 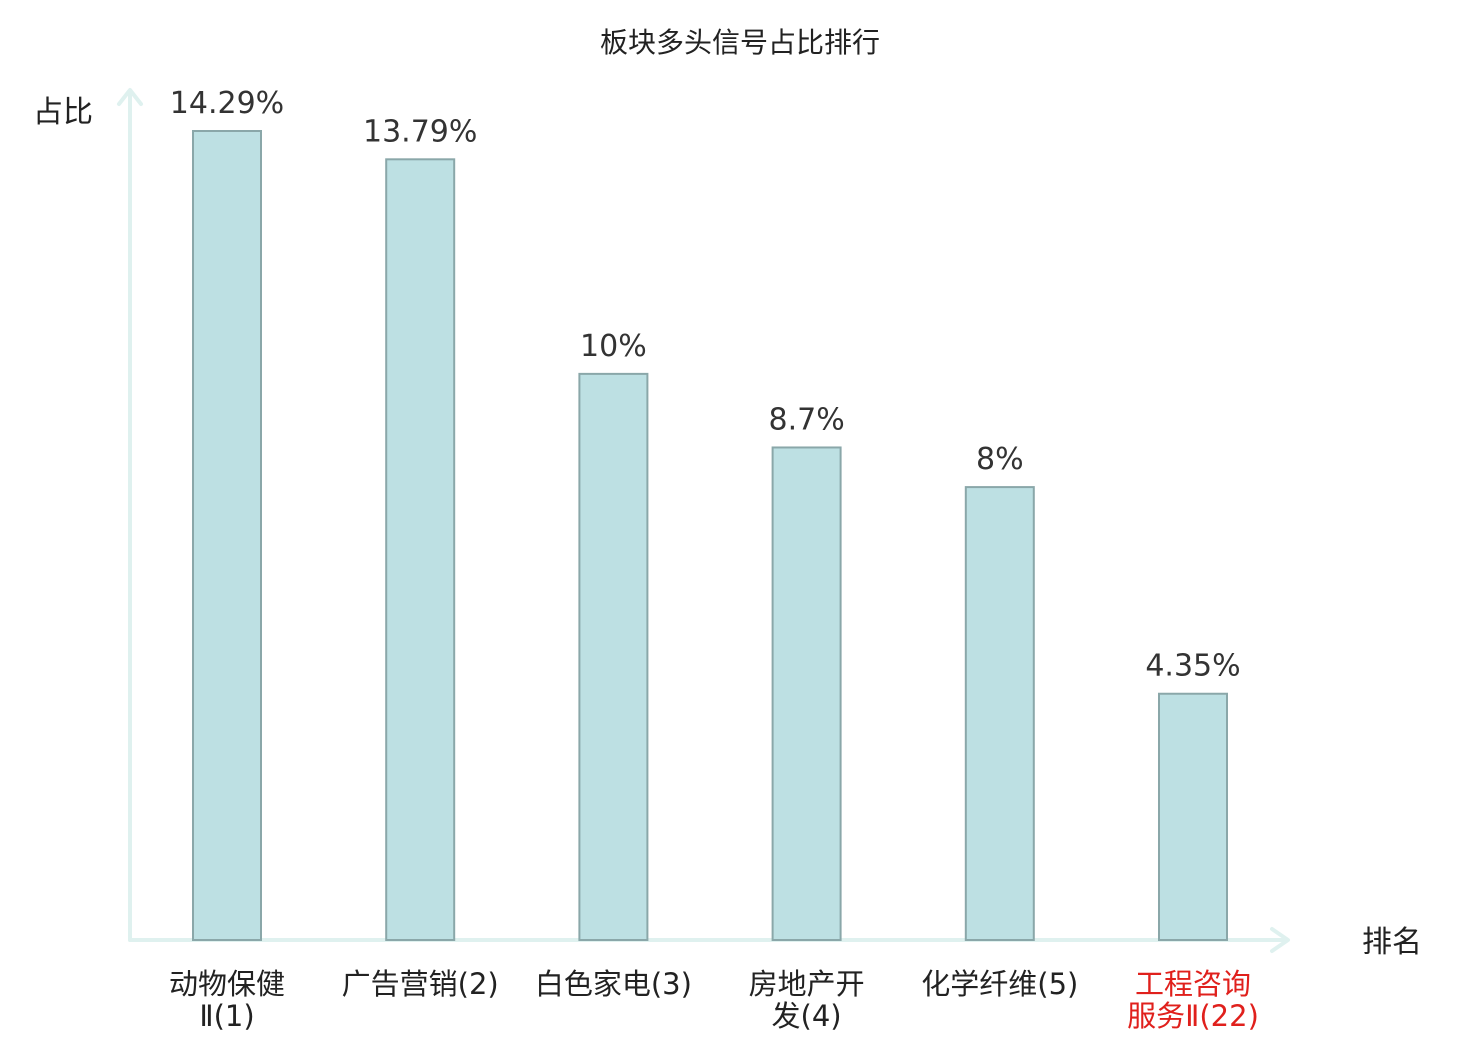 I want to click on data-label: 14.29%, so click(x=227, y=103).